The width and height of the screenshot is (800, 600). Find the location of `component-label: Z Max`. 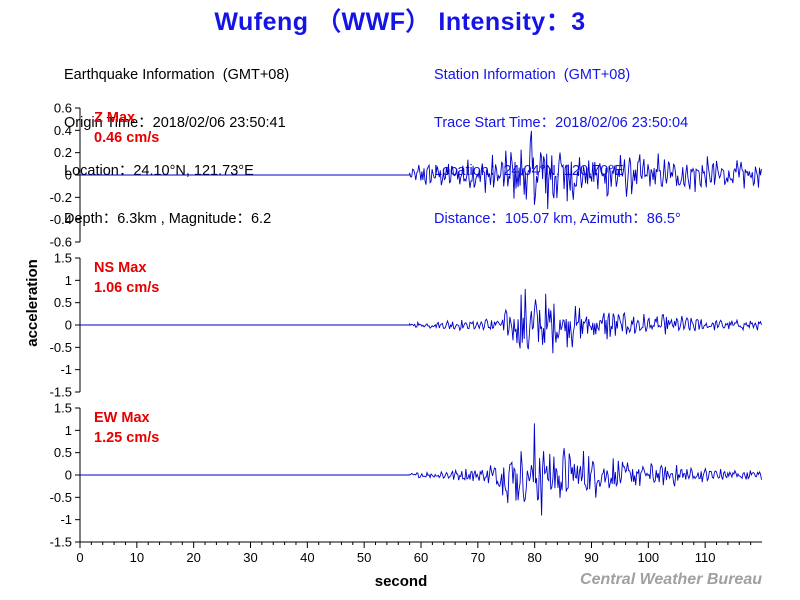

component-label: Z Max is located at coordinates (114, 118).